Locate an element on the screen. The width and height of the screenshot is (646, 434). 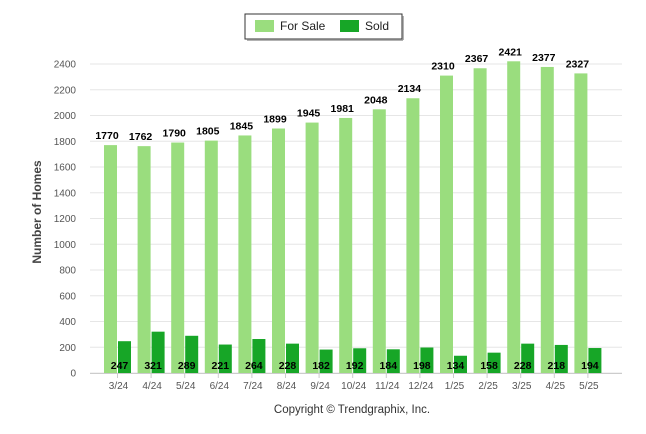
y-tick-label: 400 is located at coordinates (67, 322).